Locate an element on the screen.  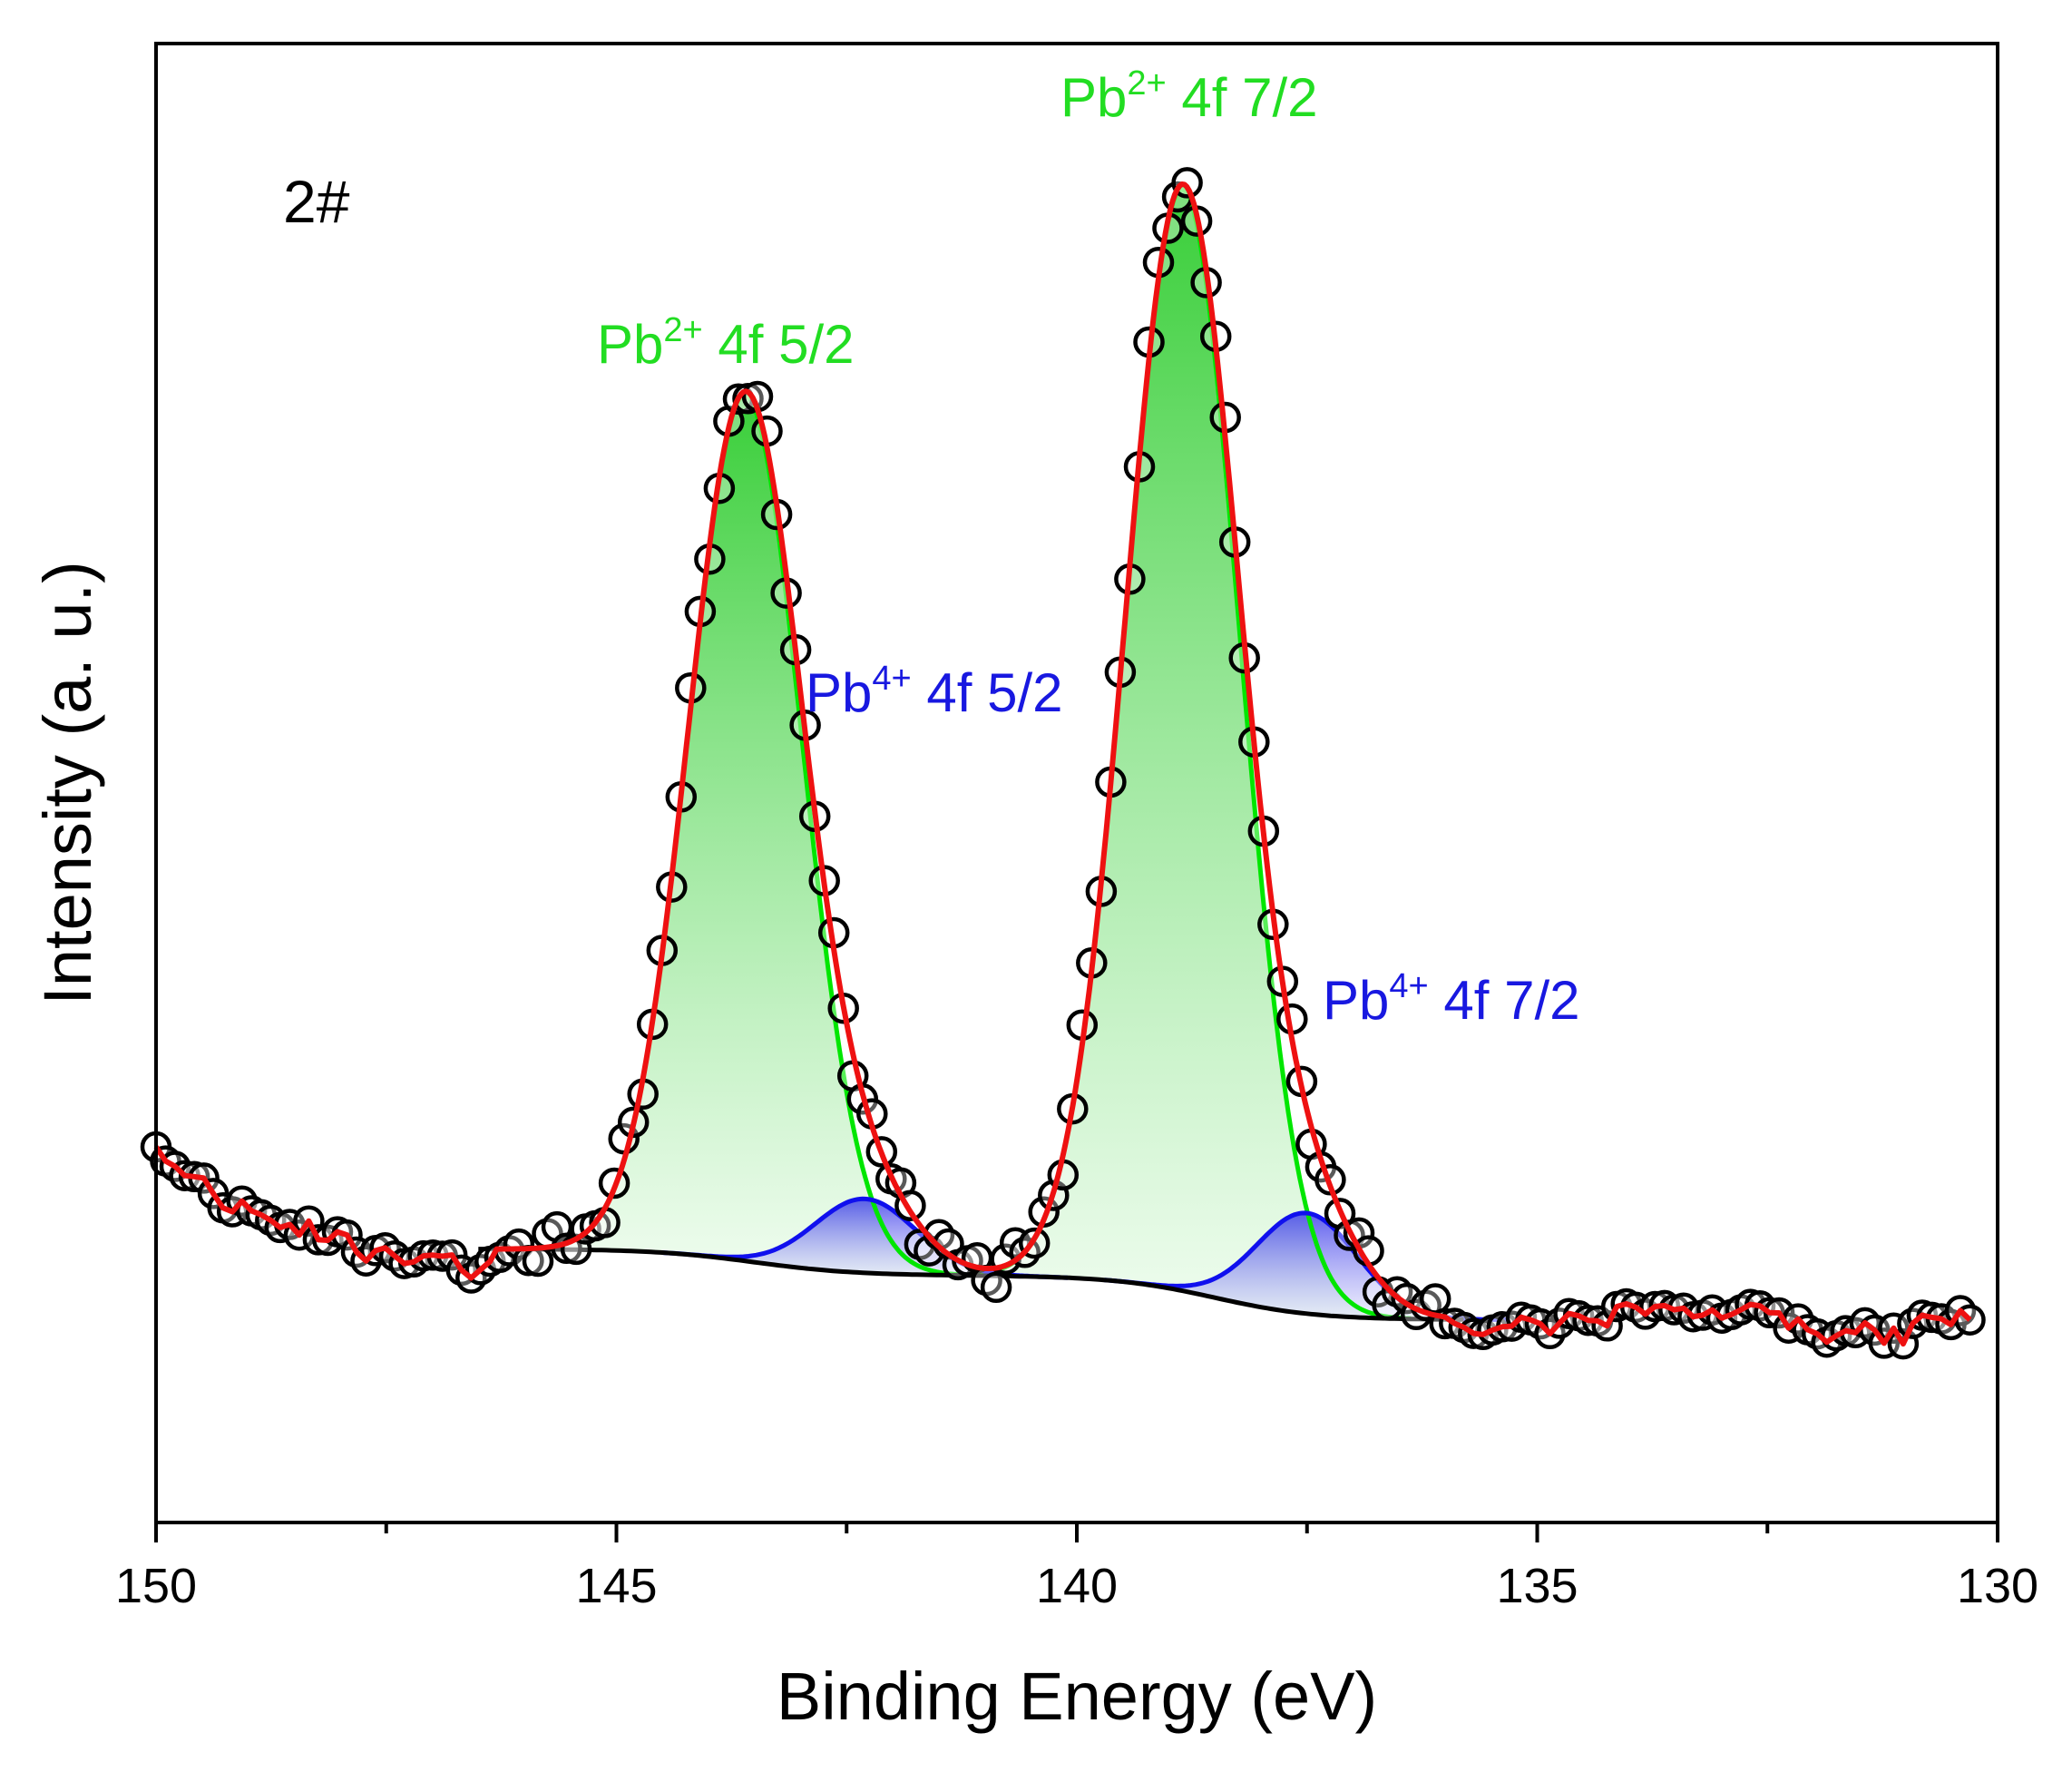
pb4-4f52-label: Pb4+ 4f 5/2 is located at coordinates (934, 692).